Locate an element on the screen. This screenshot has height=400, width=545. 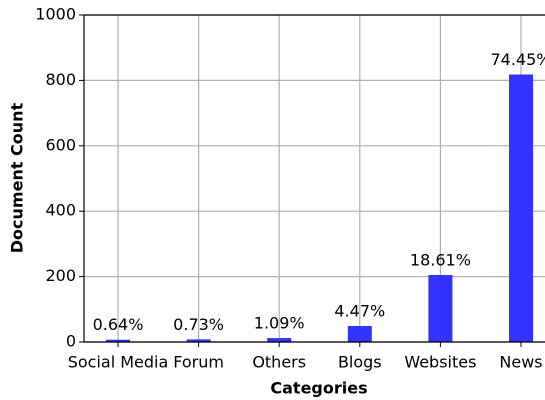
y-tick-label: 600 is located at coordinates (60, 144).